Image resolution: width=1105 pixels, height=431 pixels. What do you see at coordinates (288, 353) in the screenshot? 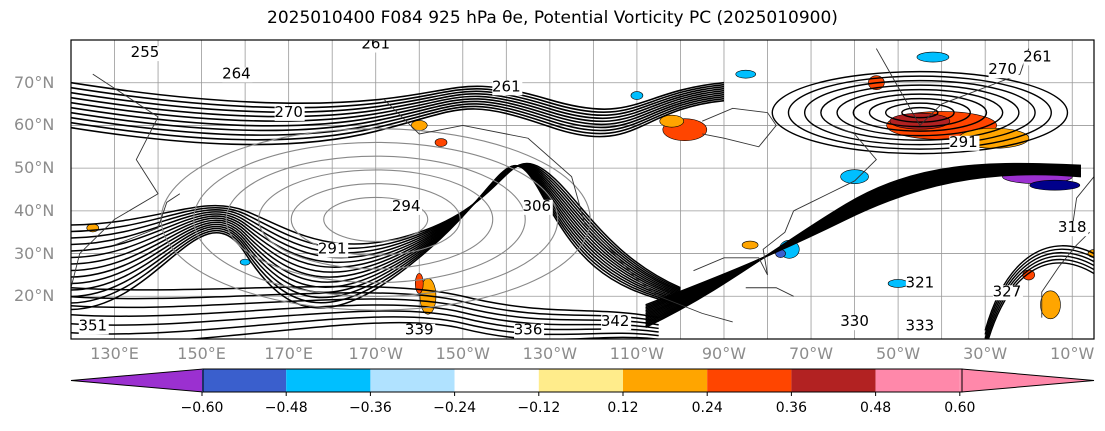
I see `lon-label: 170°E` at bounding box center [288, 353].